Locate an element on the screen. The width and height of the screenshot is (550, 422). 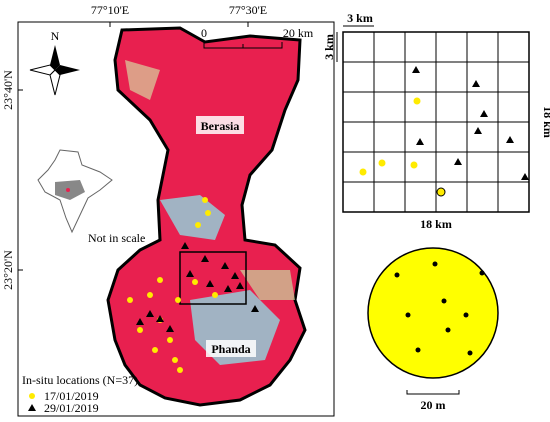
grid-height-label: 18 km is located at coordinates (545, 122).